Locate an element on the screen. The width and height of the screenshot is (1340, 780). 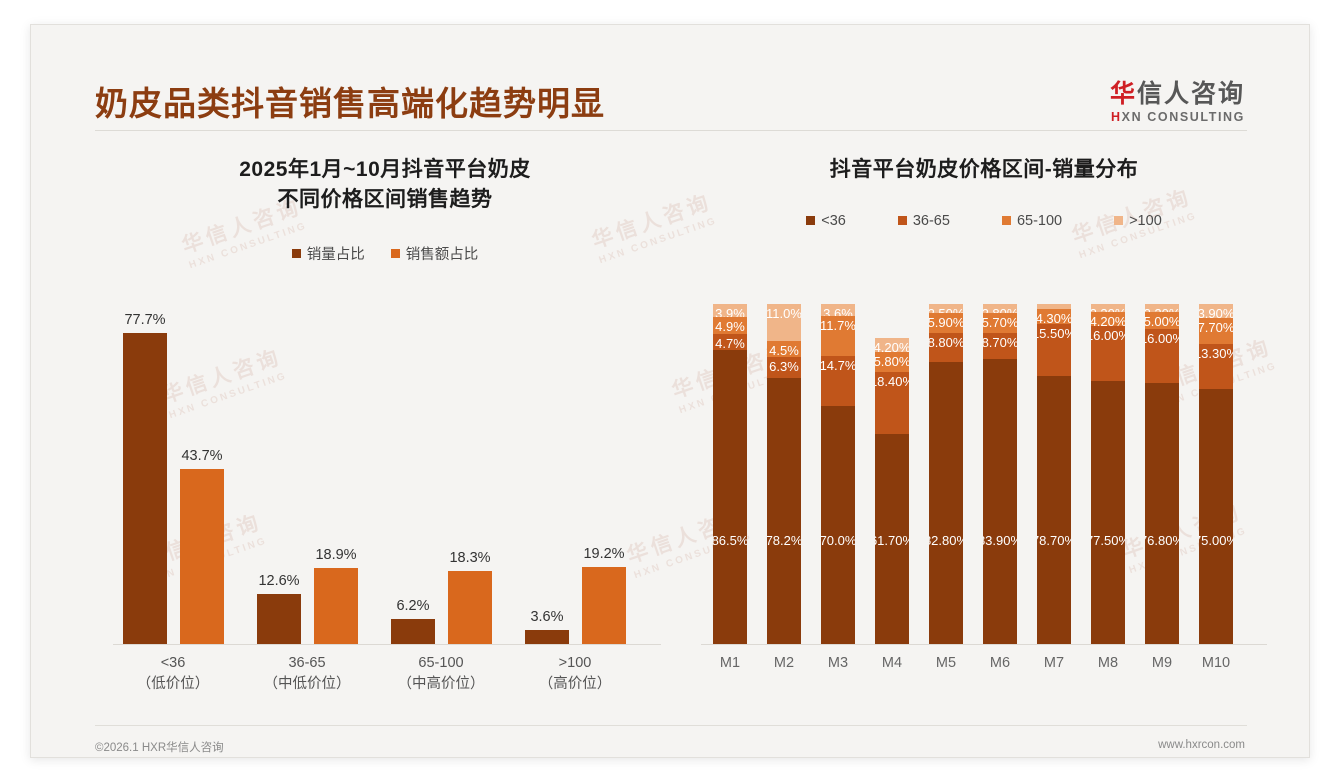
right-chart-x-axis-labels: M1 M2 M3 M4 M5 M6 M7 M8 M9 M10 is located at coordinates (984, 667).